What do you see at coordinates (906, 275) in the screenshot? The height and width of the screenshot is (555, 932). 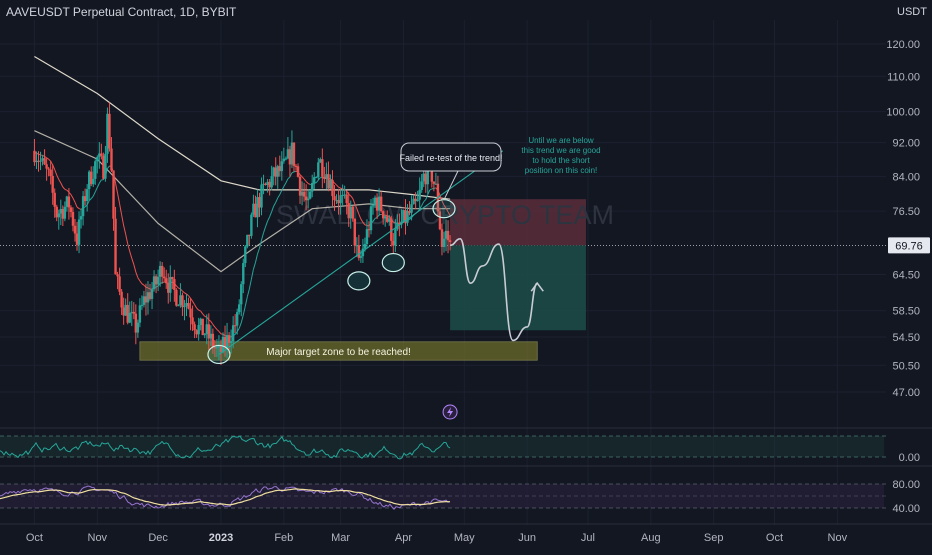 I see `y-tick-label: 64.50` at bounding box center [906, 275].